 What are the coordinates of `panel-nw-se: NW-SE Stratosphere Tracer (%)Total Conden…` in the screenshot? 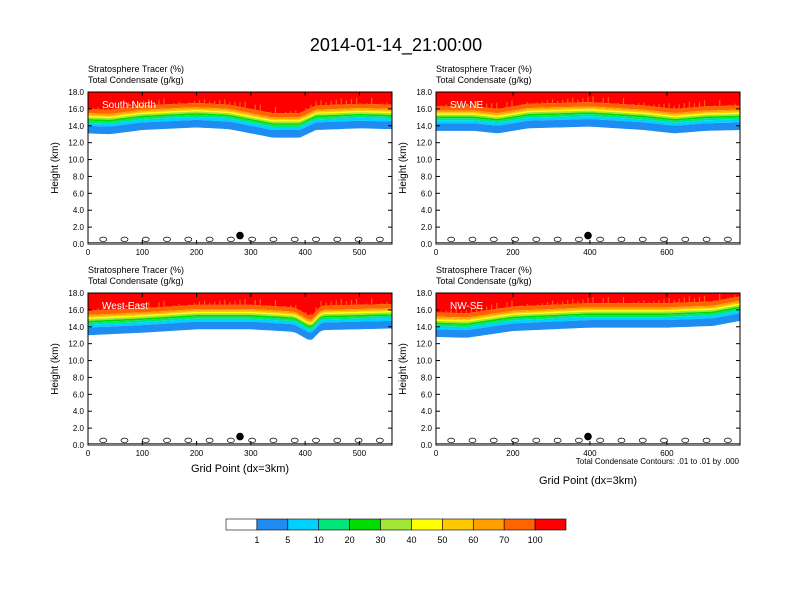 It's located at (569, 361).